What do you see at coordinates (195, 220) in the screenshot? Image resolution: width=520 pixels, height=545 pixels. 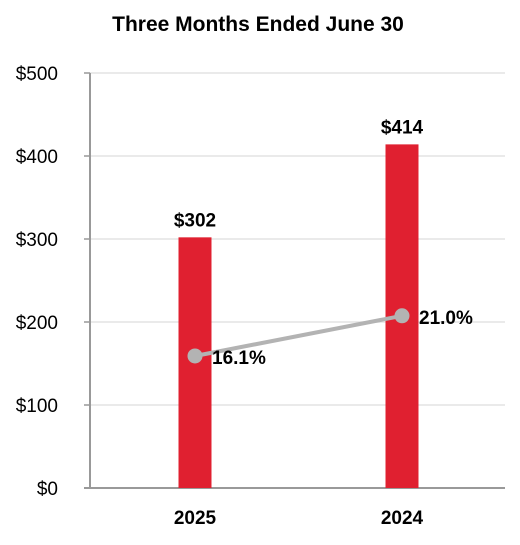 I see `bar-value-label: $302` at bounding box center [195, 220].